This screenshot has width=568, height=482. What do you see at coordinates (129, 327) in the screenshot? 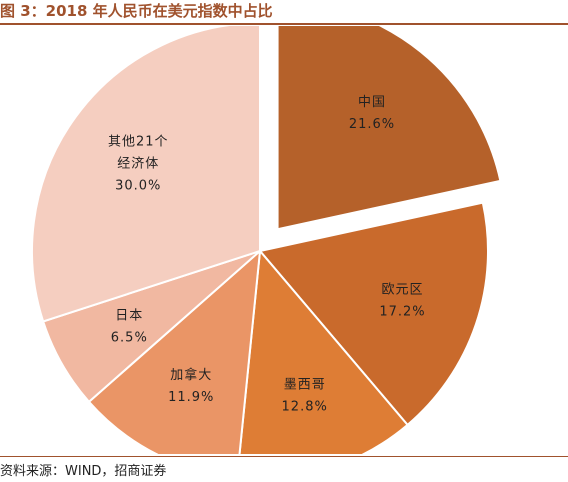
I see `slice-label-4: 日本 6.5%` at bounding box center [129, 327].